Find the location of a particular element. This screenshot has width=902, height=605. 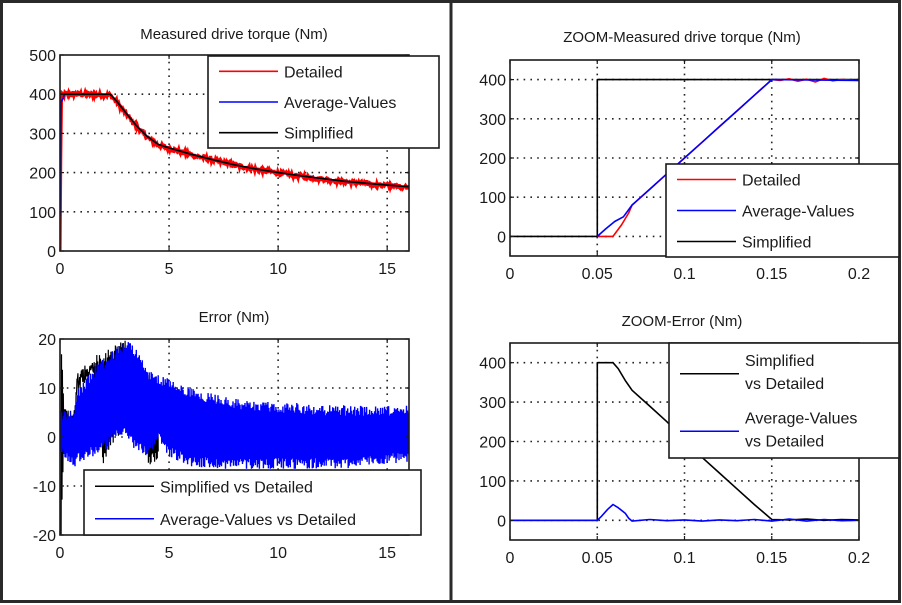

series-average-values-vs-detailed-fill is located at coordinates (234, 404).